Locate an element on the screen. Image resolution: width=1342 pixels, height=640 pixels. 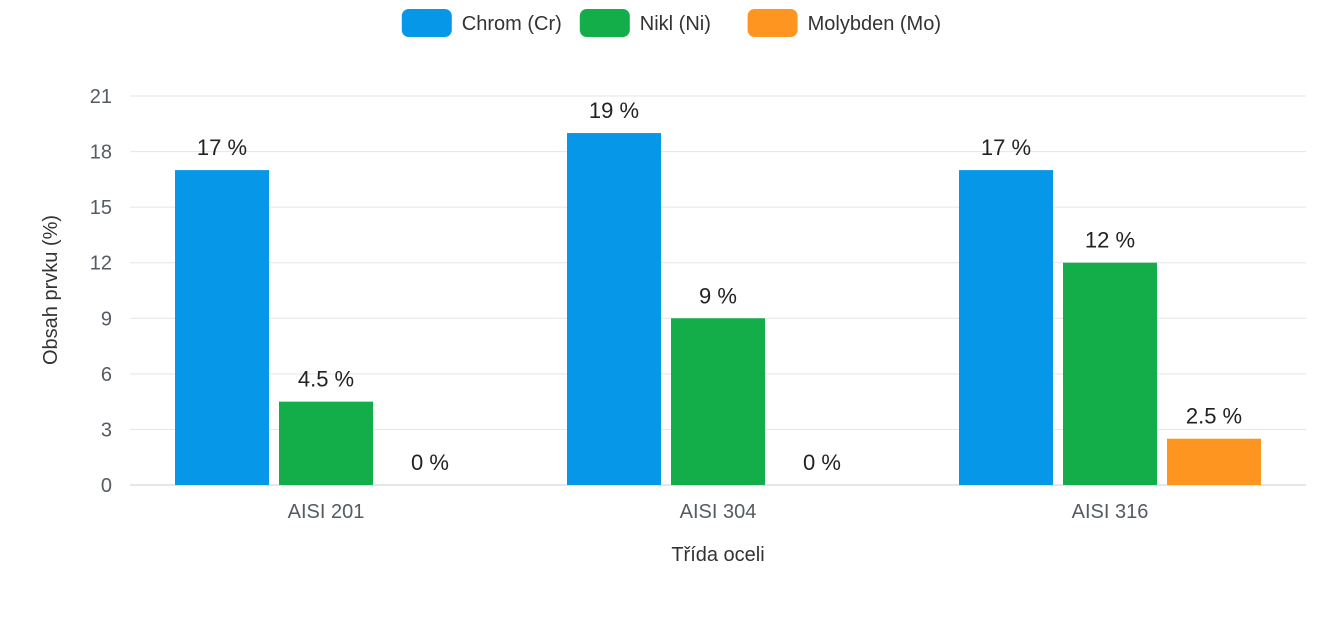
legend: Chrom (Cr) Nikl (Ni) Molybden (Mo) is located at coordinates (671, 23).